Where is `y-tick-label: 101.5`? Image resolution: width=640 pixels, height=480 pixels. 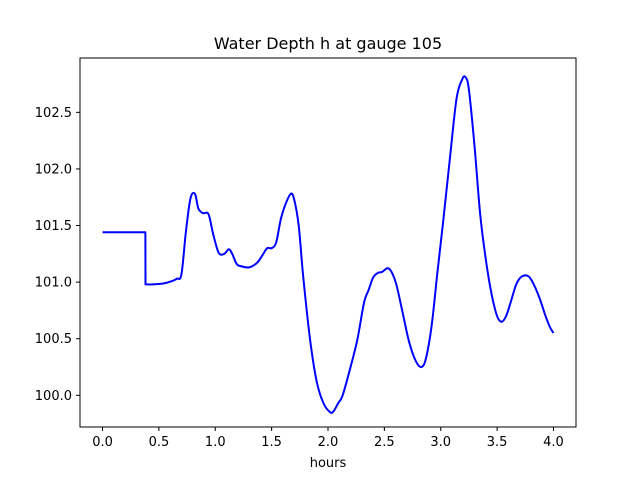 y-tick-label: 101.5 is located at coordinates (53, 226).